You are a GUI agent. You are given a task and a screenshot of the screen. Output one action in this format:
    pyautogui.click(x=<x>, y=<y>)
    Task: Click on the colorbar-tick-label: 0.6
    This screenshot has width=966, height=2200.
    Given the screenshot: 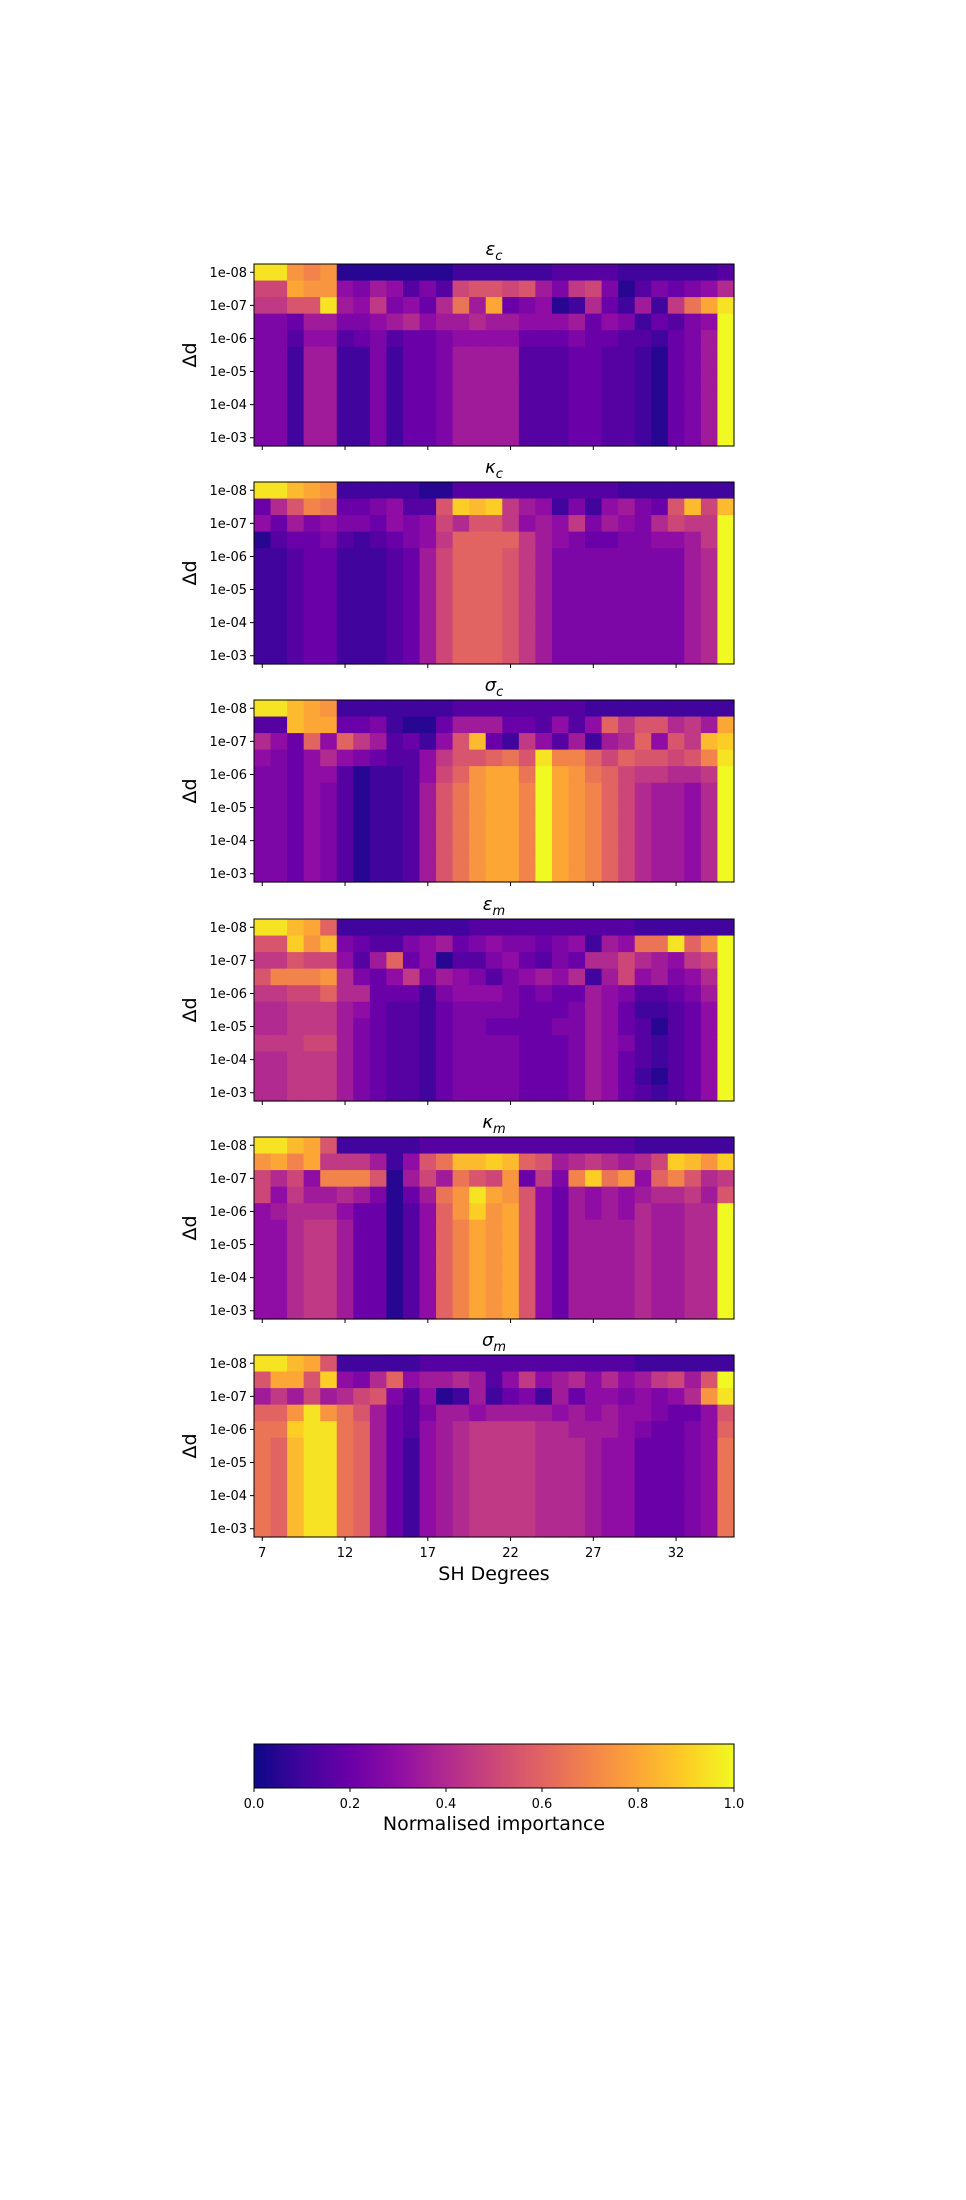 What is the action you would take?
    pyautogui.click(x=542, y=1804)
    